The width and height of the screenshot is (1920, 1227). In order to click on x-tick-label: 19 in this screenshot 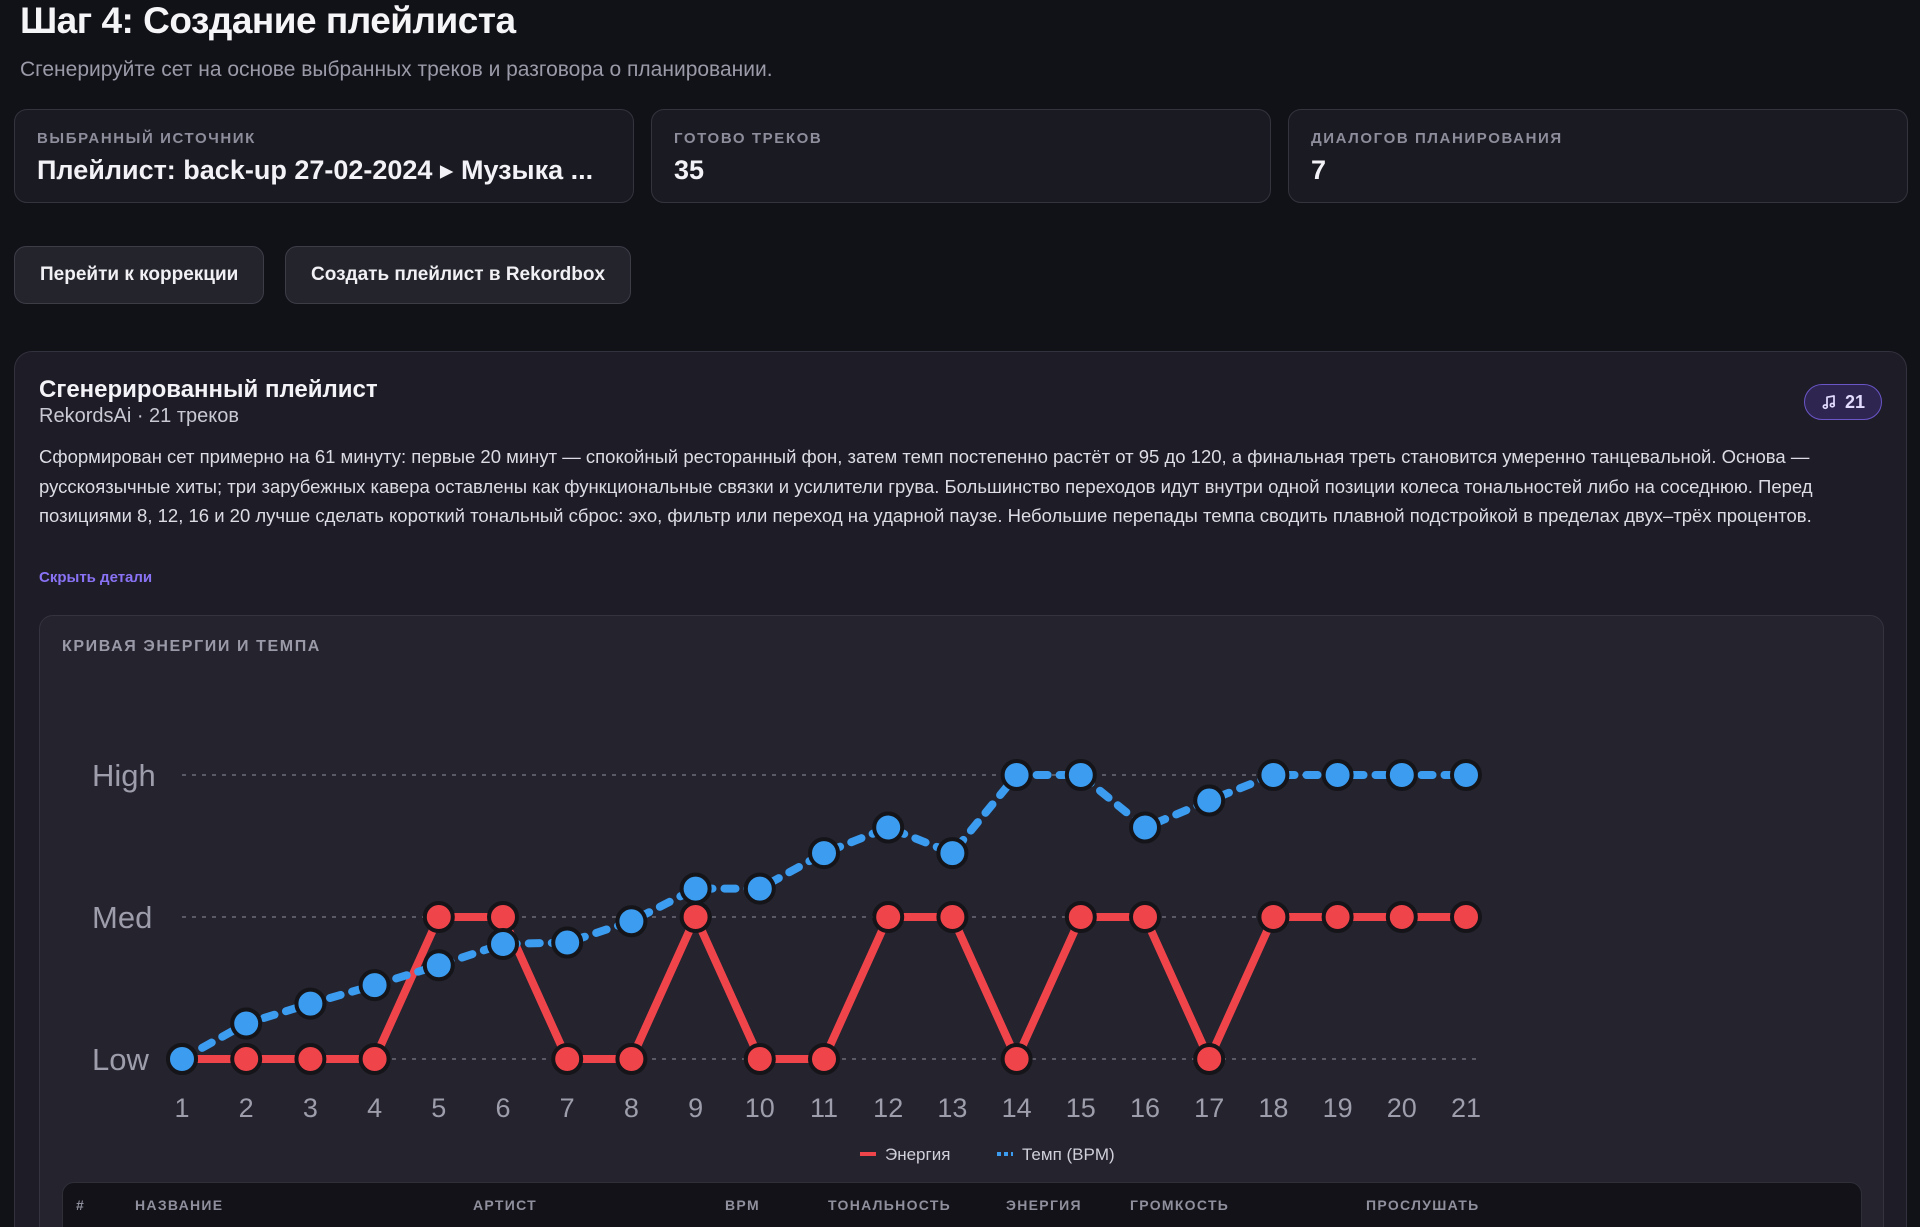, I will do `click(1338, 1108)`.